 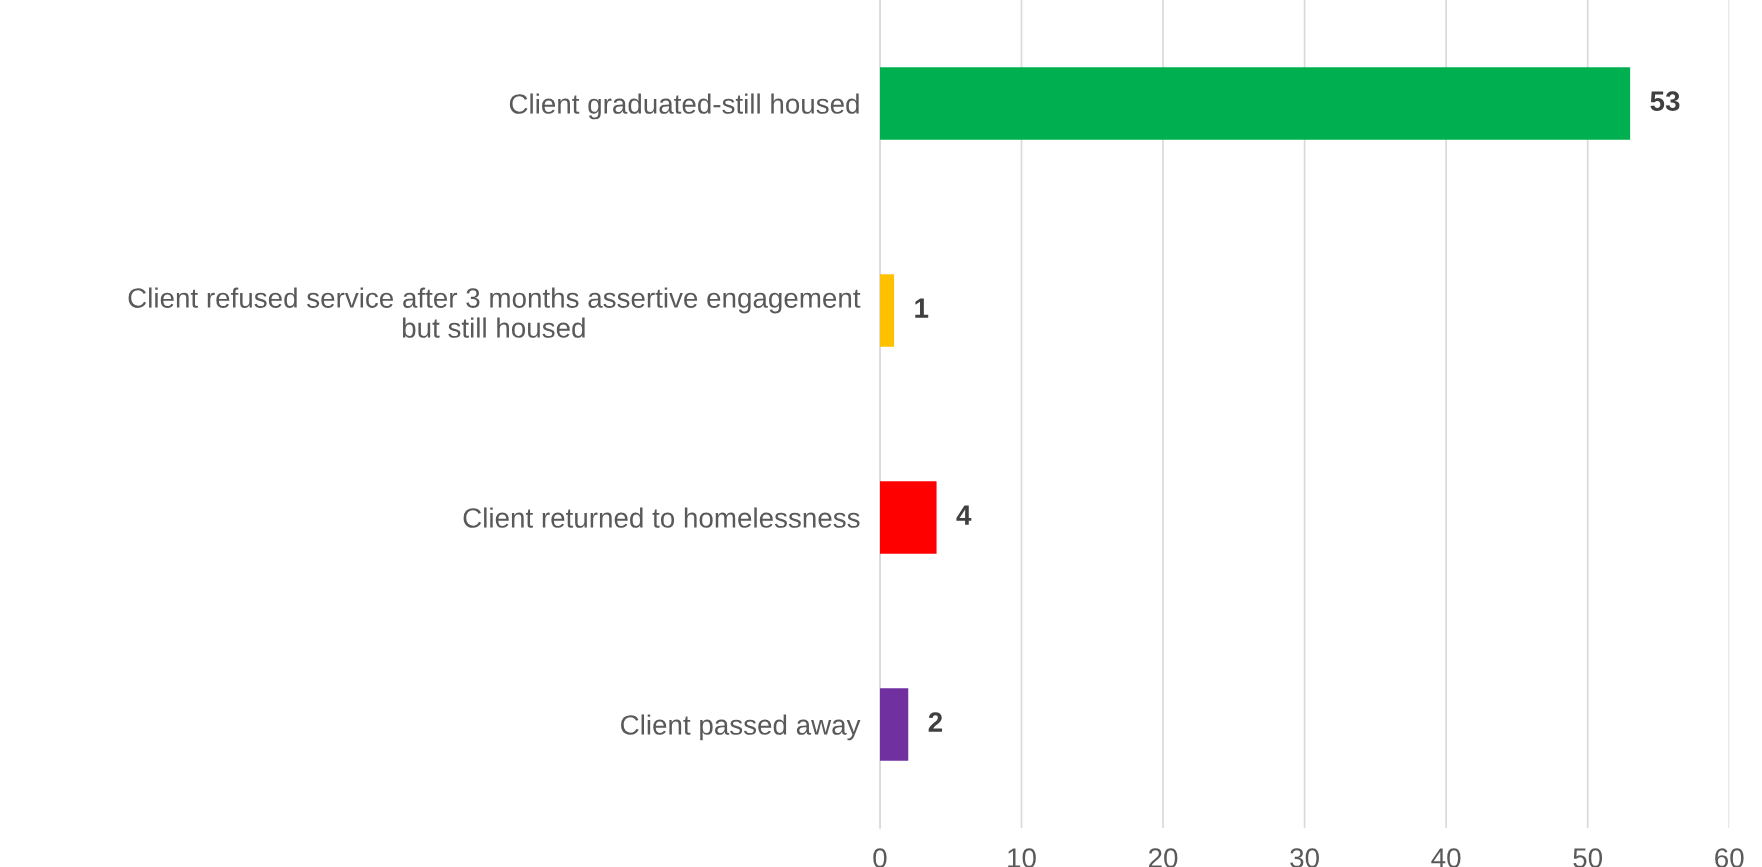 What do you see at coordinates (935, 722) in the screenshot?
I see `data-label: 2` at bounding box center [935, 722].